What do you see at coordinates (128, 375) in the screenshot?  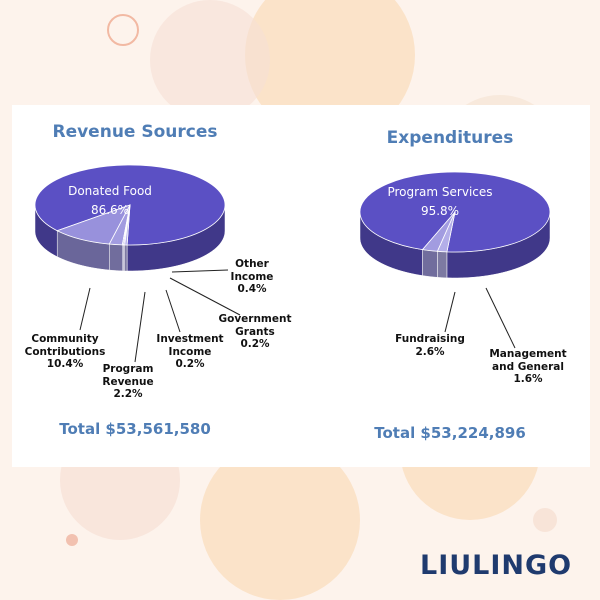 I see `category-label: Program Revenue` at bounding box center [128, 375].